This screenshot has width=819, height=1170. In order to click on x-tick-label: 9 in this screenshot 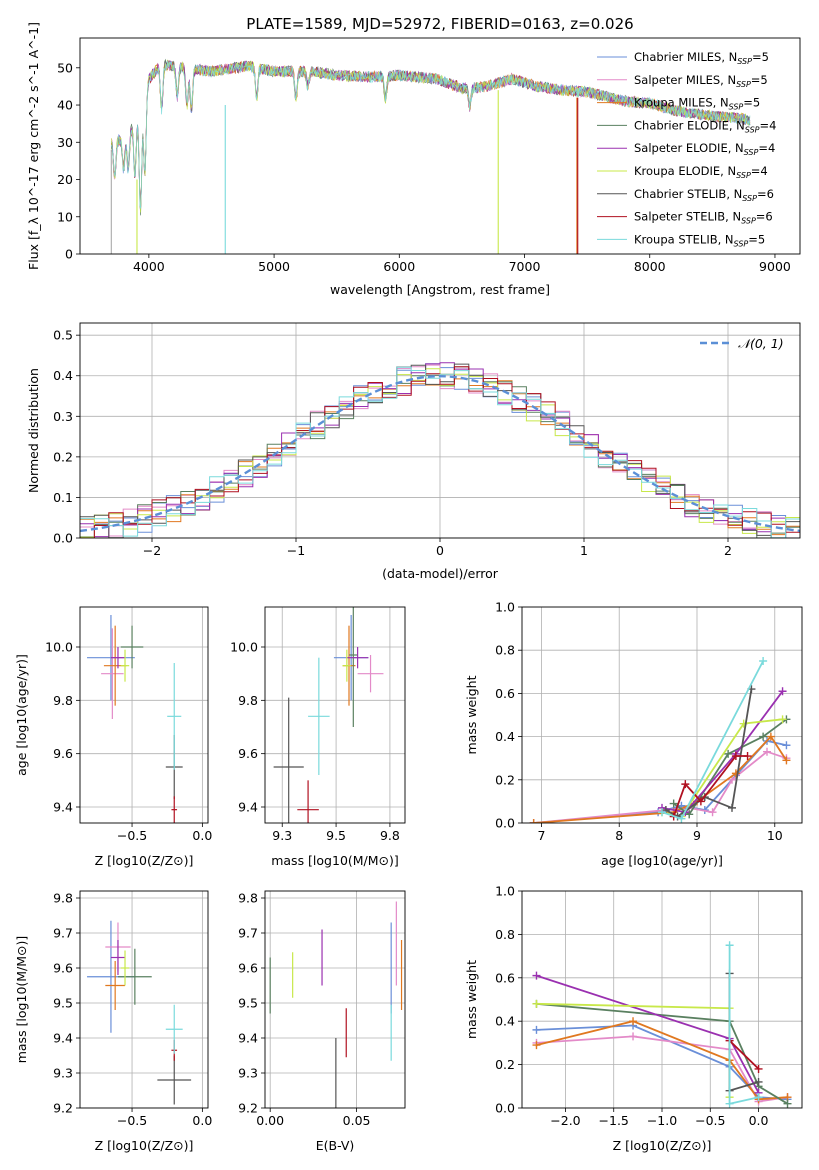, I will do `click(697, 835)`.